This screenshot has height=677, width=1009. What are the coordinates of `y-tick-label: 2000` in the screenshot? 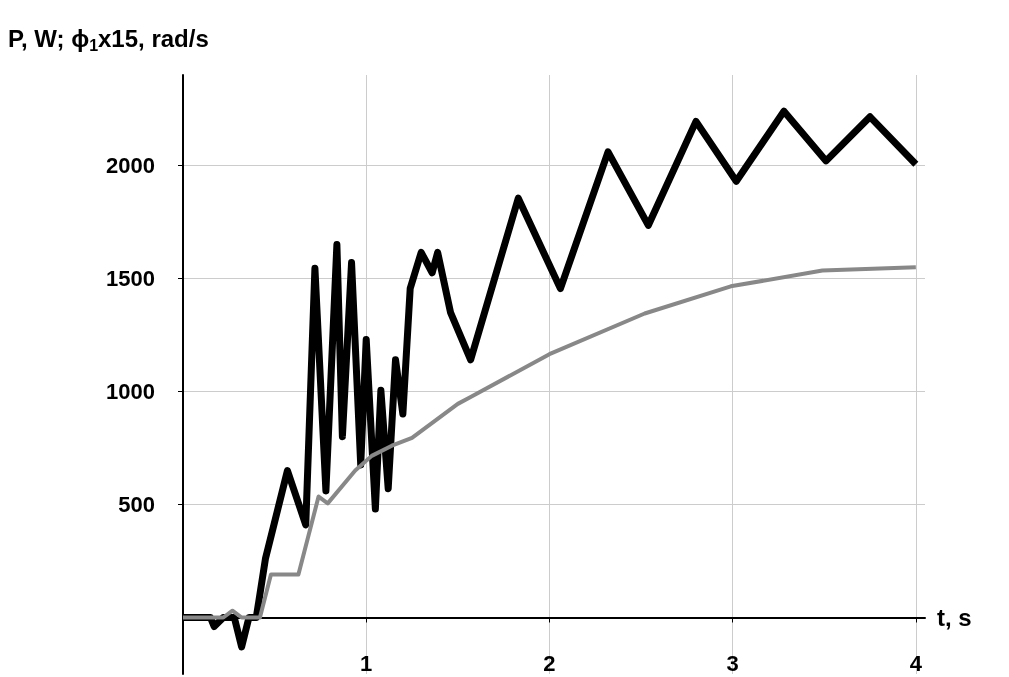 It's located at (130, 165).